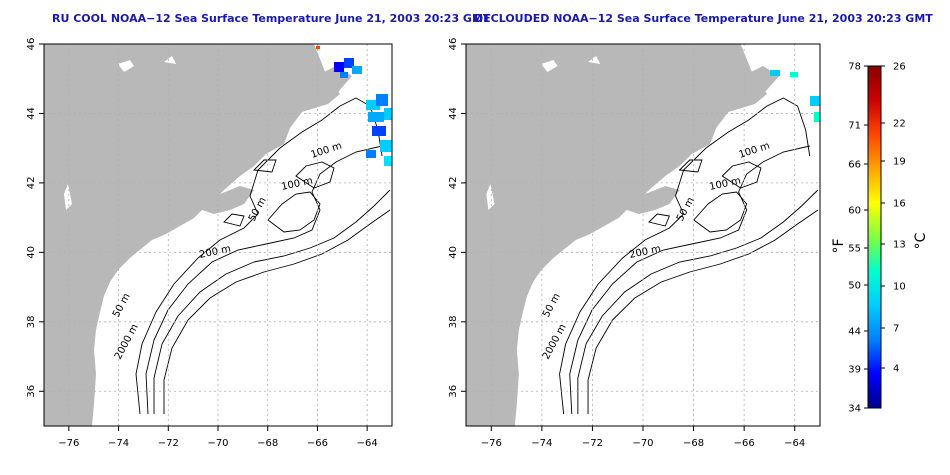  What do you see at coordinates (921, 240) in the screenshot?
I see `celsius-axis-label: °C` at bounding box center [921, 240].